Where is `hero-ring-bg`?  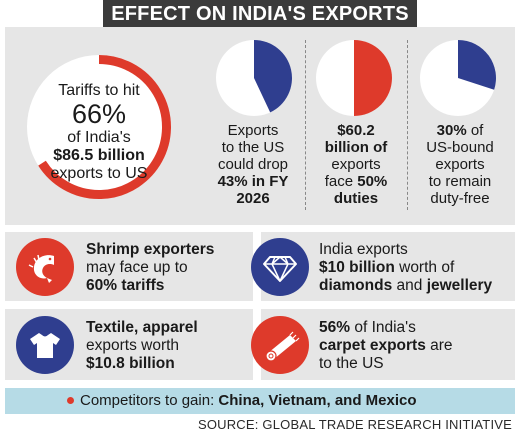
hero-ring-bg is located at coordinates (99, 127).